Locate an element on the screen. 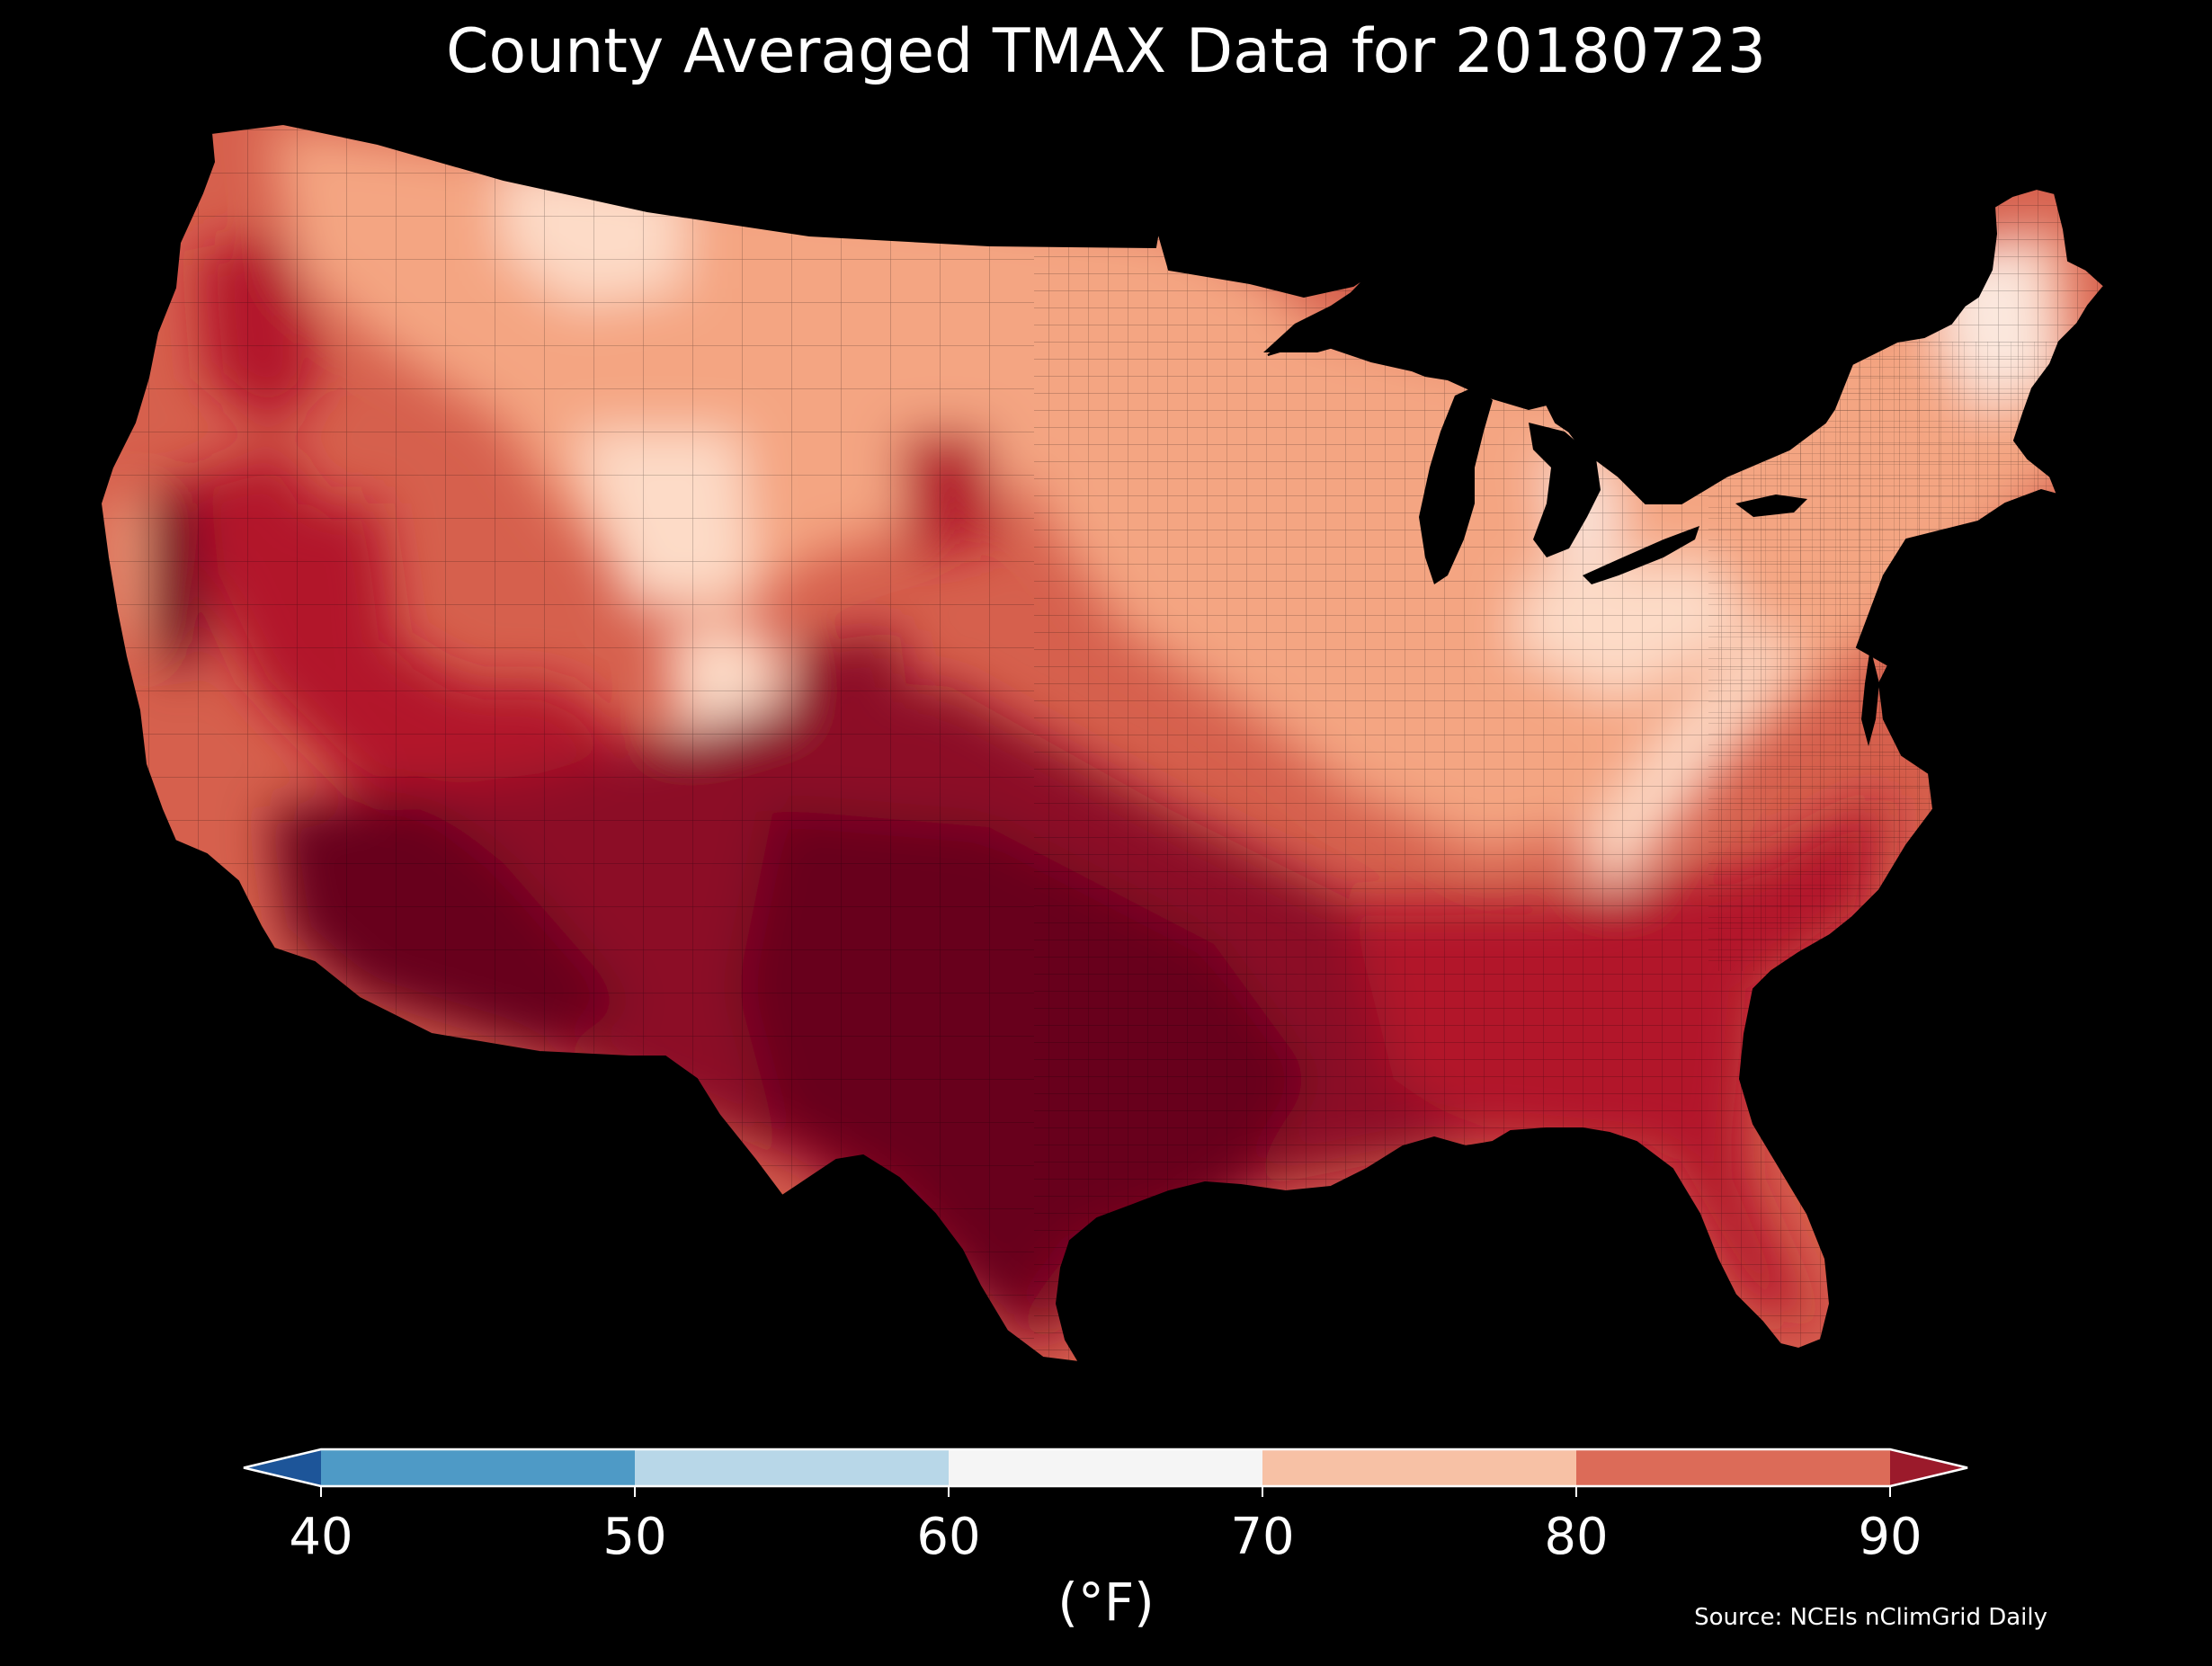 This screenshot has height=1666, width=2212. great-lakes is located at coordinates (1571, 513).